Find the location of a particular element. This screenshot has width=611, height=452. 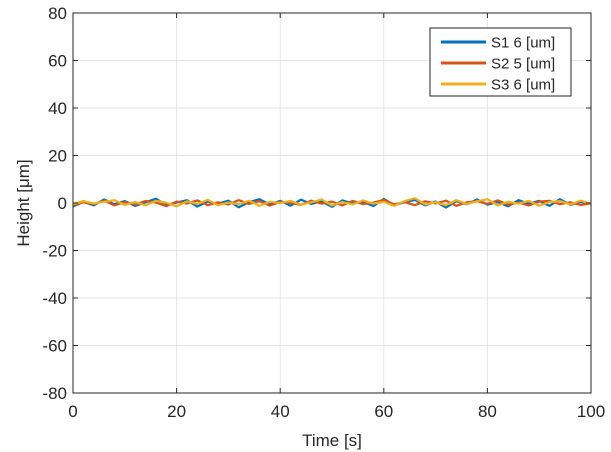

x-tick-label: 60 is located at coordinates (383, 411).